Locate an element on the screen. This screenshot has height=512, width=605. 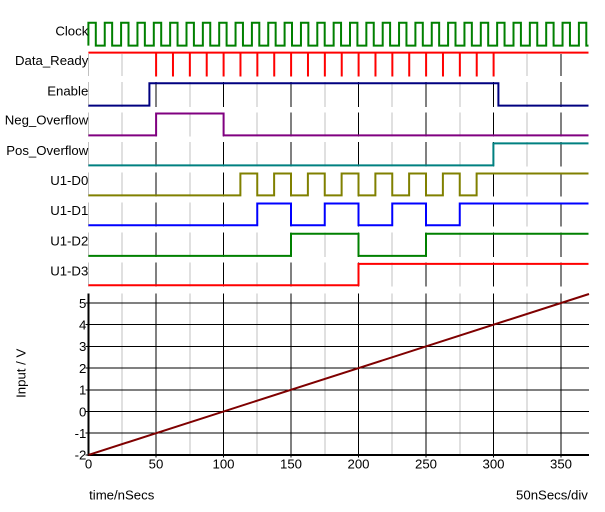
svg-text: Input / V is located at coordinates (21, 373).